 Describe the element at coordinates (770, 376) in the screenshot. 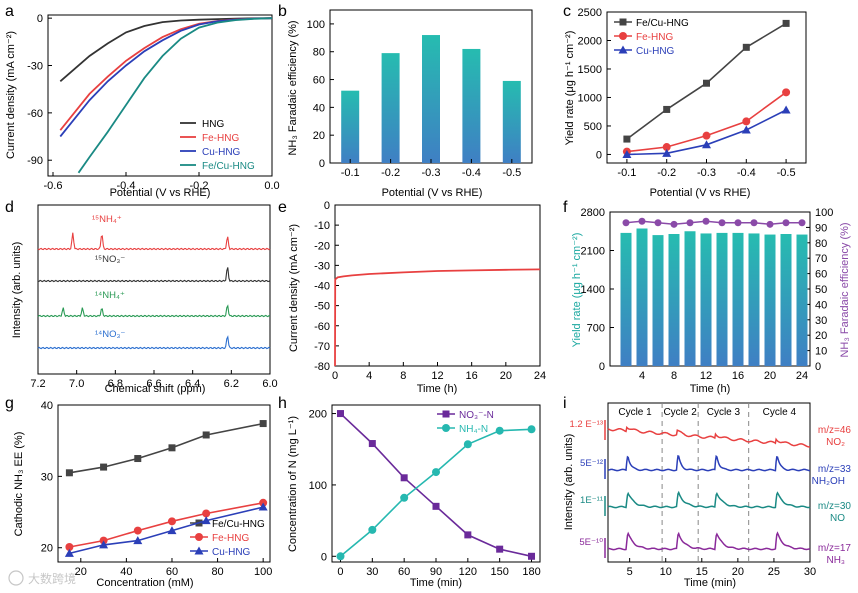

I see `panel-f-xtick-label: 20` at that location.